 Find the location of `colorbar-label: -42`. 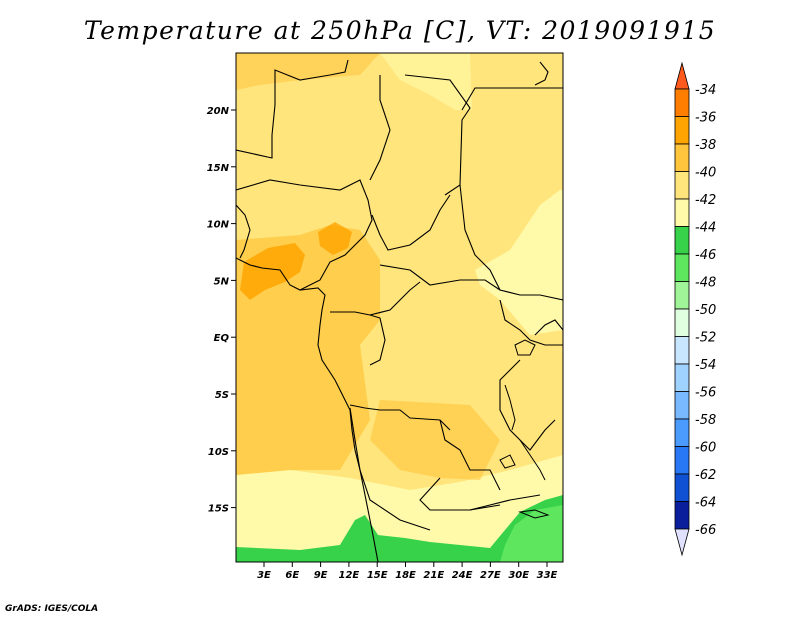

colorbar-label: -42 is located at coordinates (705, 200).